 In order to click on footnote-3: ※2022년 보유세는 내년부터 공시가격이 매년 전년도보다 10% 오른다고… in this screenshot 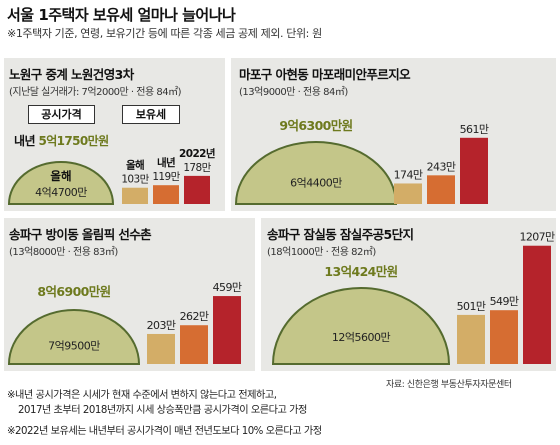, I will do `click(164, 431)`.